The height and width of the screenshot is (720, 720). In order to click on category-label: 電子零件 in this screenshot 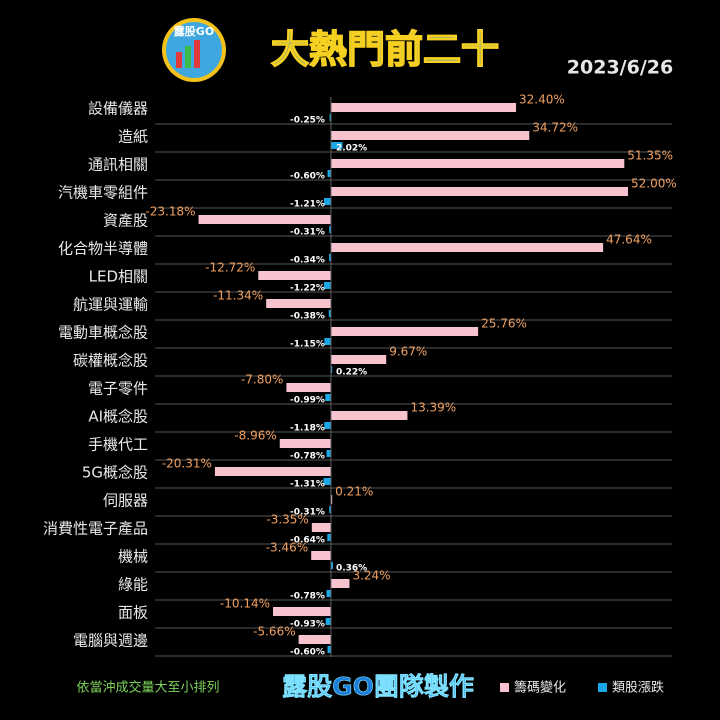, I will do `click(118, 389)`.